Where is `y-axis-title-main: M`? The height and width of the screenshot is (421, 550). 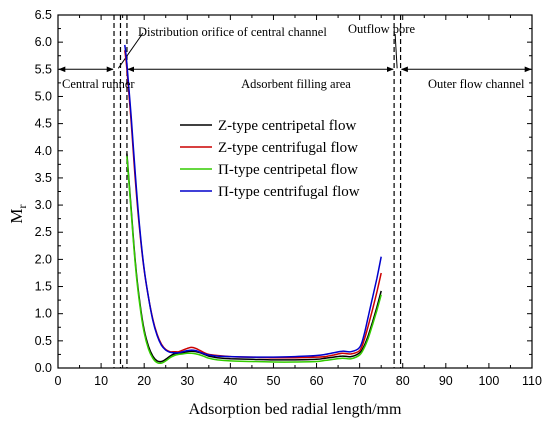 y-axis-title-main: M is located at coordinates (16, 215).